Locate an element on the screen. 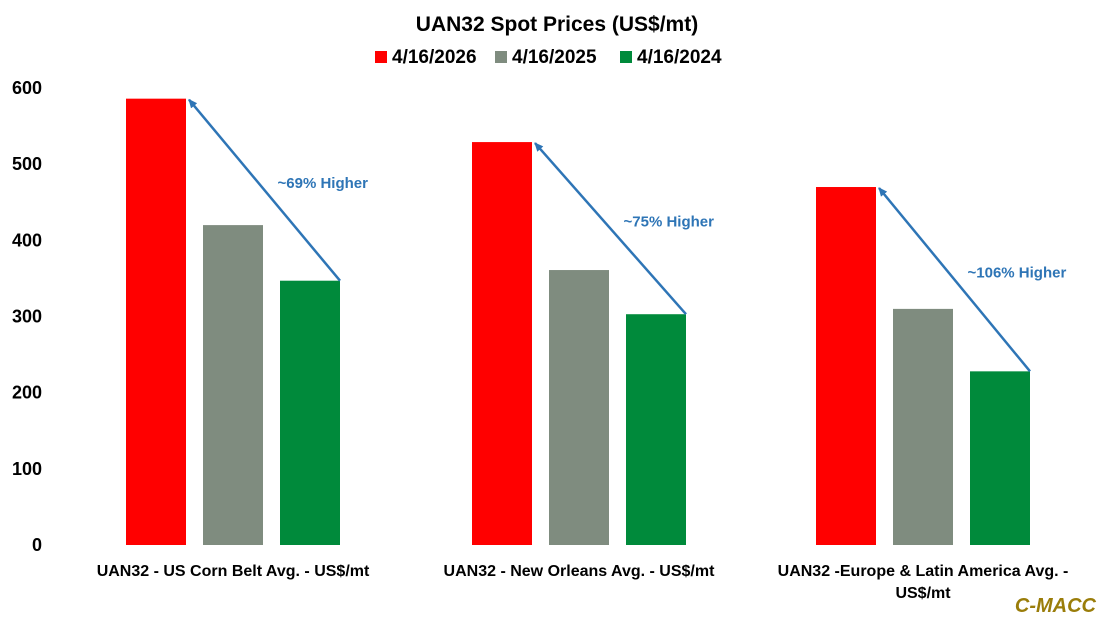 The width and height of the screenshot is (1114, 628). y-tick-label: 500 is located at coordinates (27, 164).